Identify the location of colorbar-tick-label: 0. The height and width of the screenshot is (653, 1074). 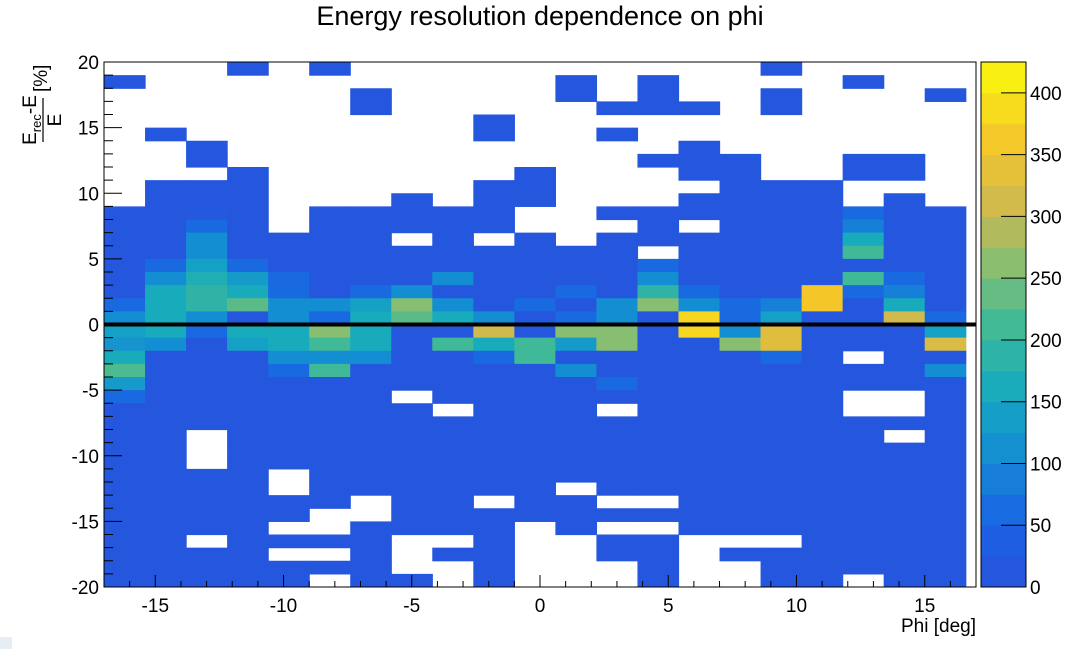
(1035, 588).